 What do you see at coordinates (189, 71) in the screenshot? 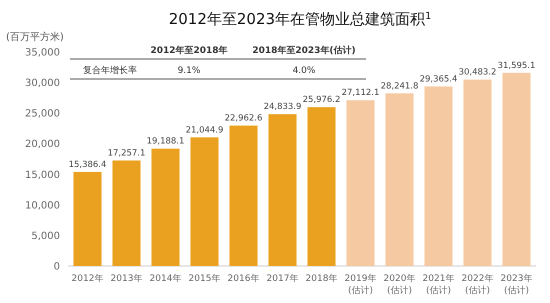
I see `annotation: 9.1%` at bounding box center [189, 71].